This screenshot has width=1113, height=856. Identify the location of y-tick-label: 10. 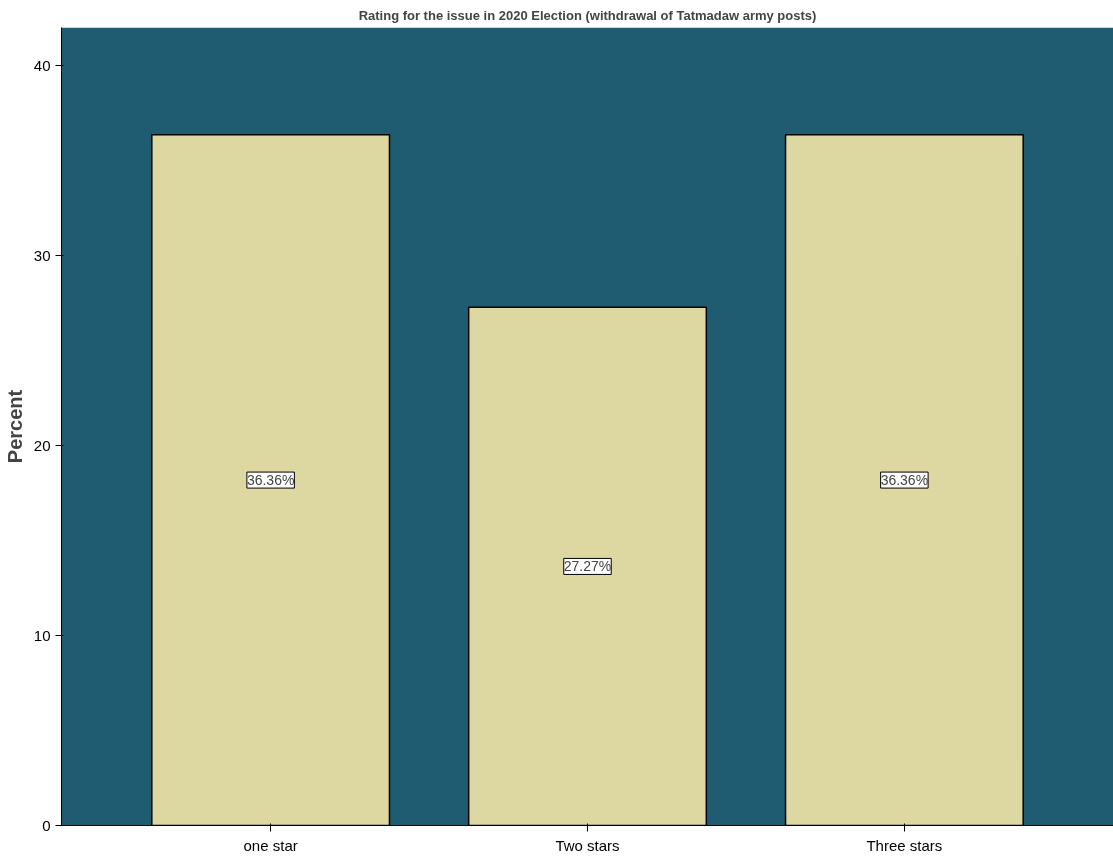
(42, 635).